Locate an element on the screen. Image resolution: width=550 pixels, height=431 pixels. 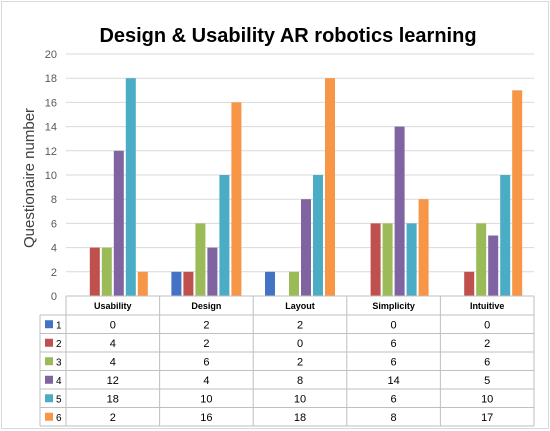
y-tick-label: 10 is located at coordinates (51, 176).